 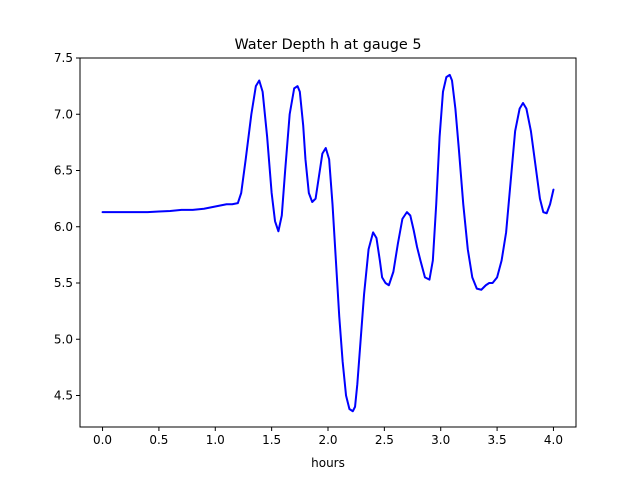 What do you see at coordinates (553, 440) in the screenshot?
I see `x-tick-label: 4.0` at bounding box center [553, 440].